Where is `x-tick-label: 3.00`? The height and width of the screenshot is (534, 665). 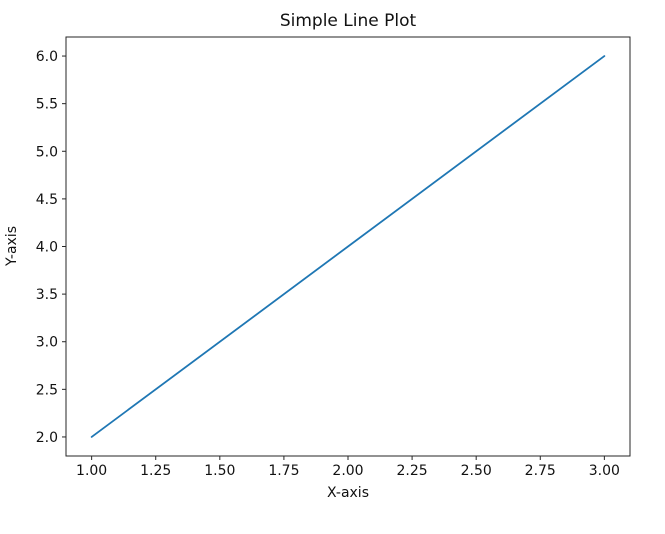
x-tick-label: 3.00 is located at coordinates (604, 471).